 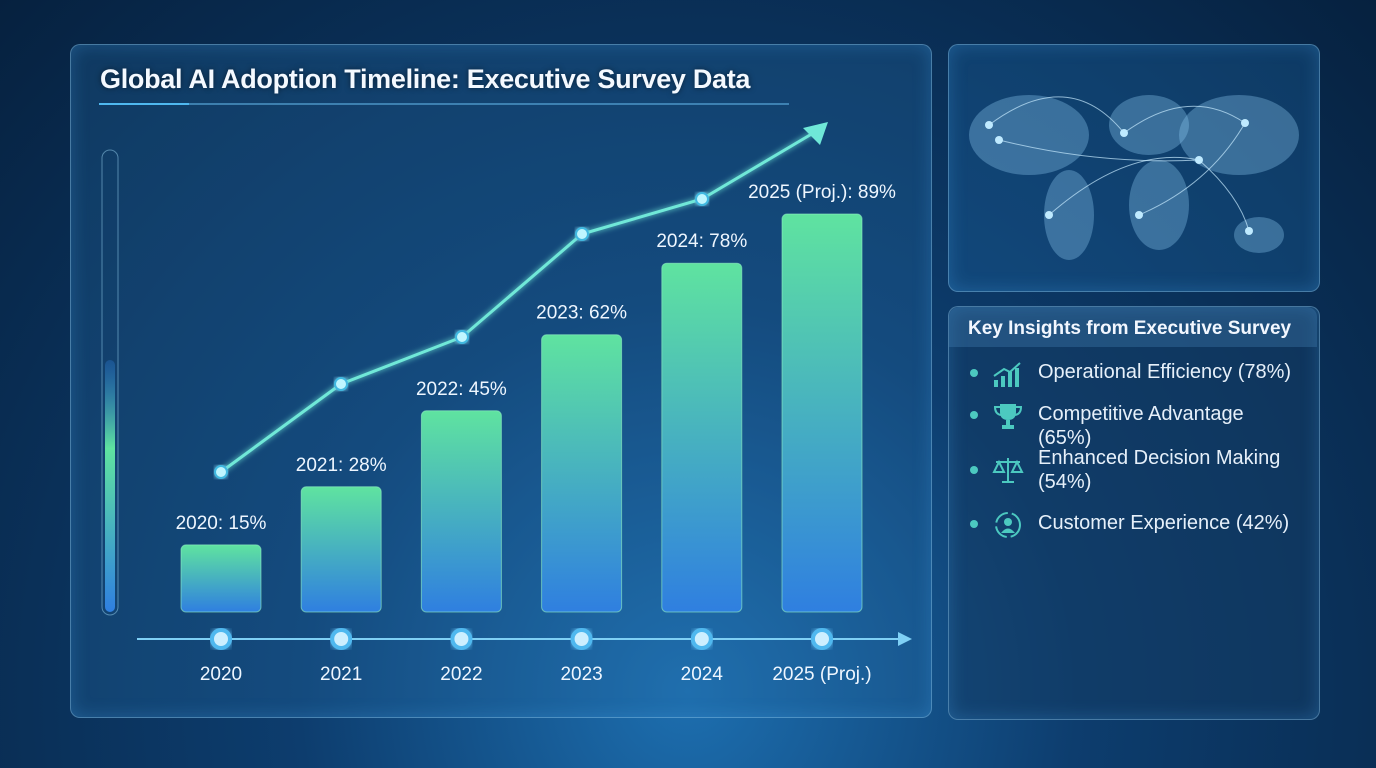 I want to click on x-tick-label: 2022, so click(x=461, y=674).